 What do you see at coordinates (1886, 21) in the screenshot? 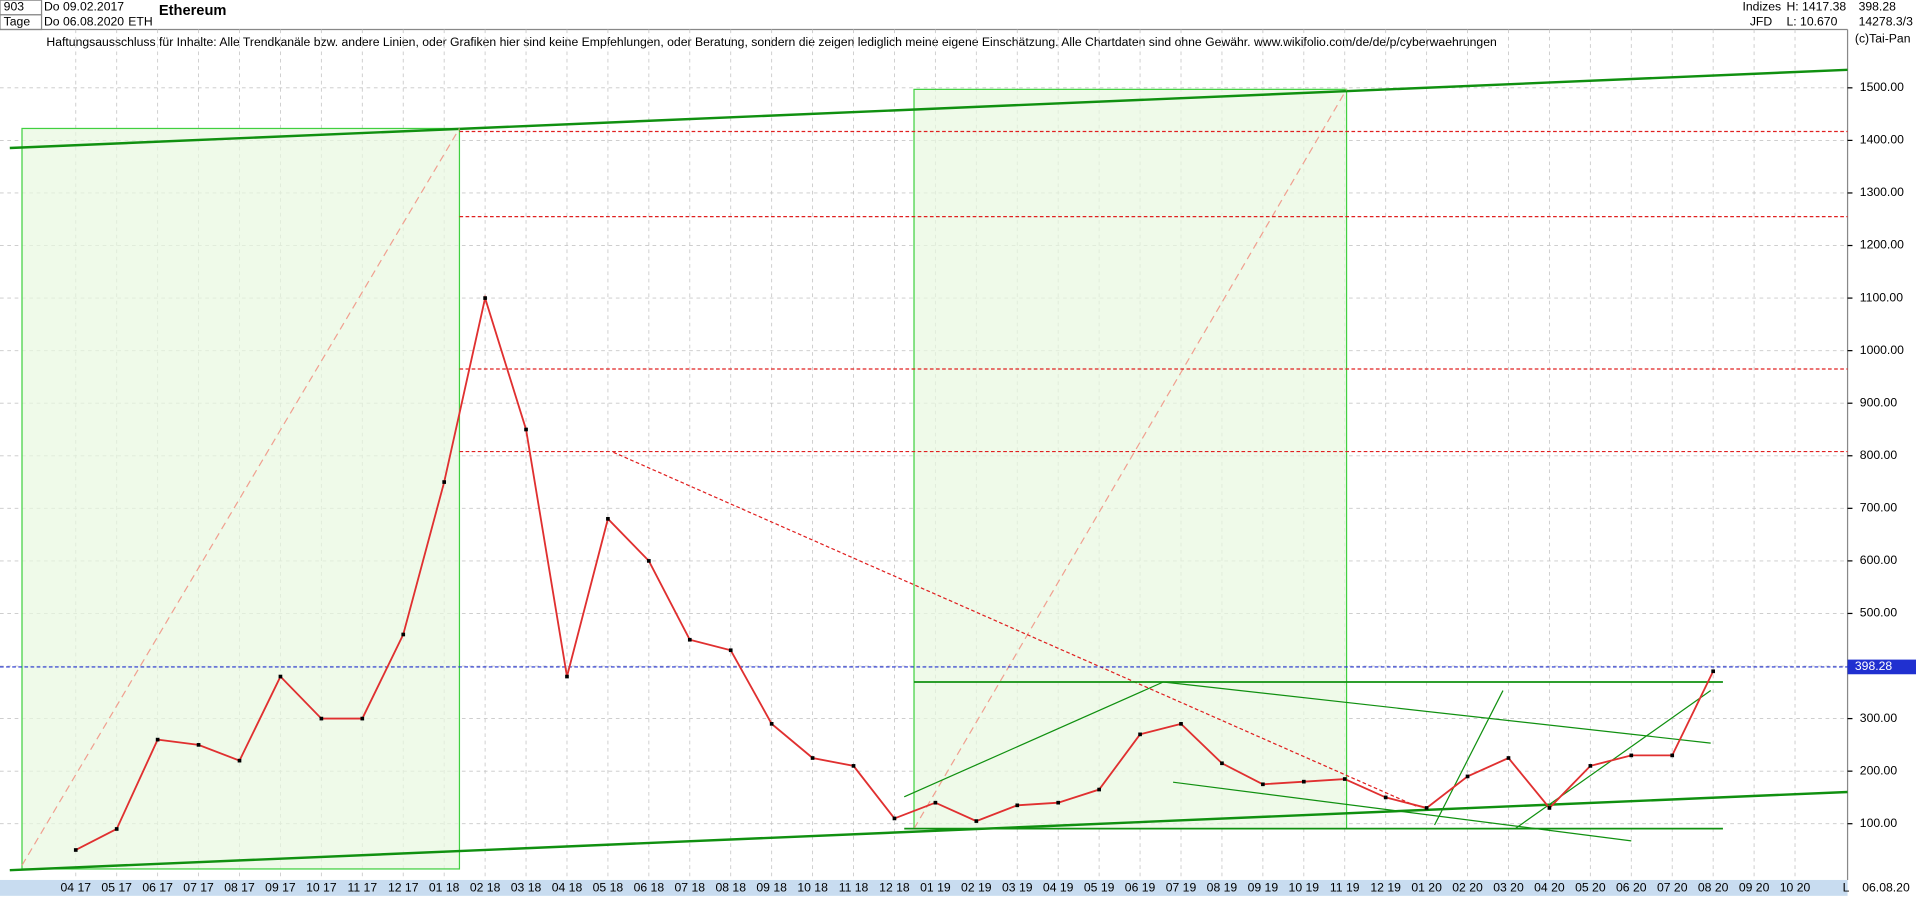
I see `extra: 14278.3/3` at bounding box center [1886, 21].